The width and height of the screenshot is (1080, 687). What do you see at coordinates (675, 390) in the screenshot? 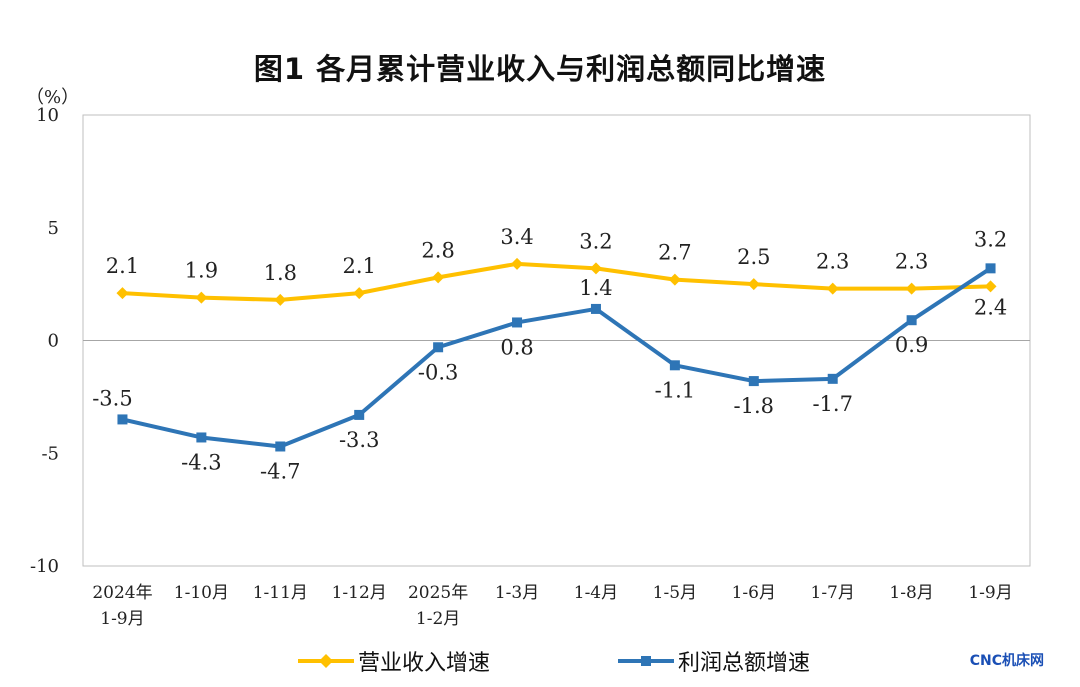
I see `data-label: -1.1` at bounding box center [675, 390].